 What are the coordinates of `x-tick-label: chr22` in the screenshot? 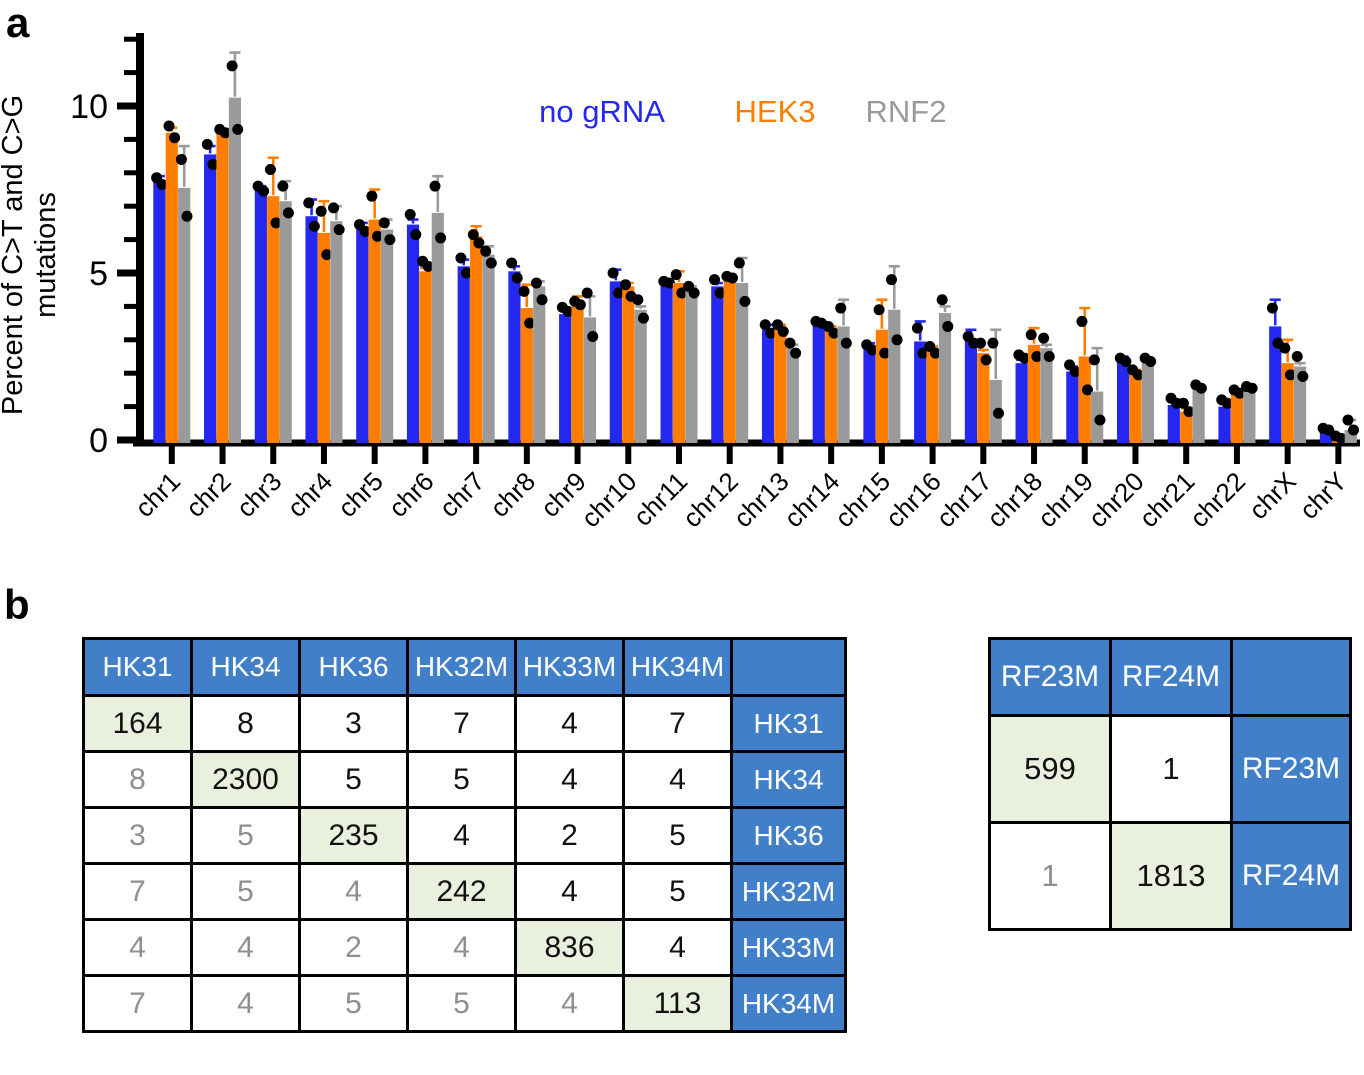 It's located at (1217, 499).